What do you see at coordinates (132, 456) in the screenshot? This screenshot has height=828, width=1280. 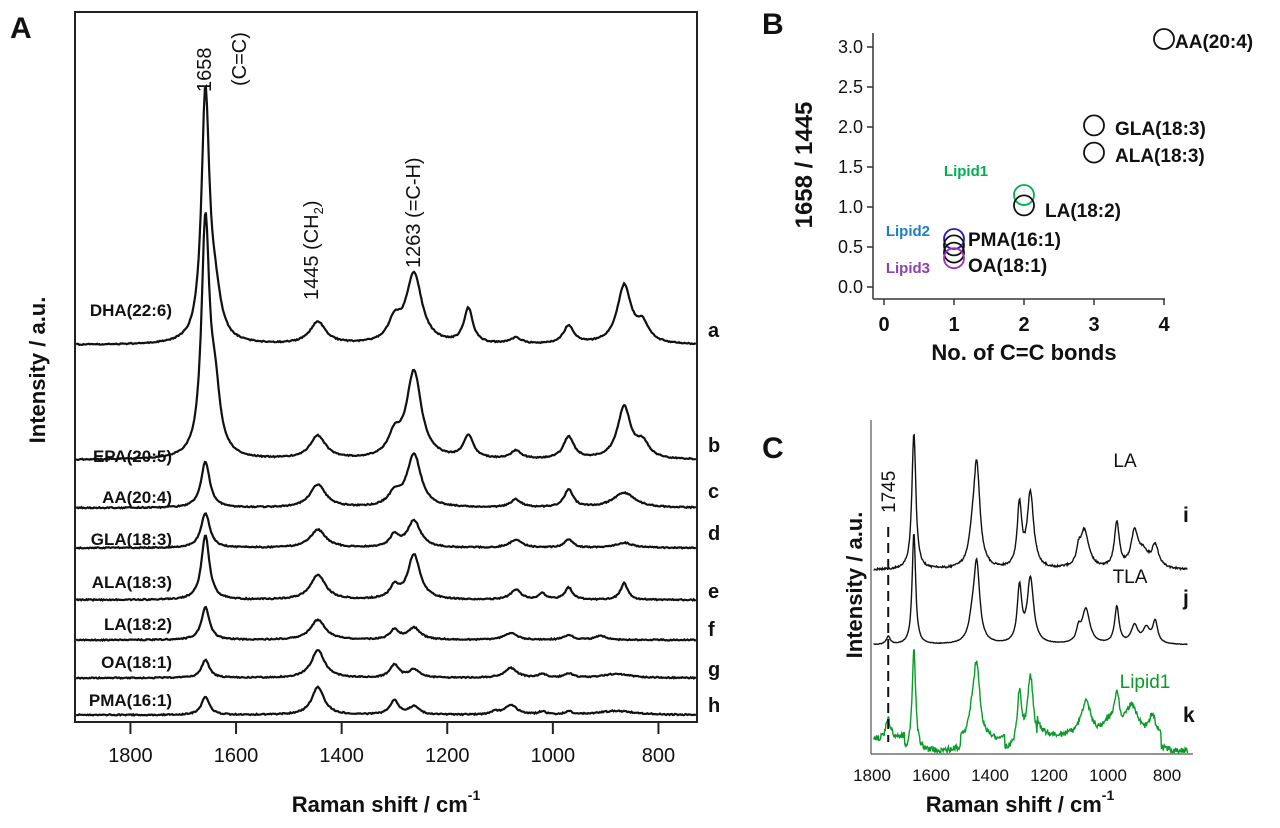 I see `series-name-label: EPA(20:5)` at bounding box center [132, 456].